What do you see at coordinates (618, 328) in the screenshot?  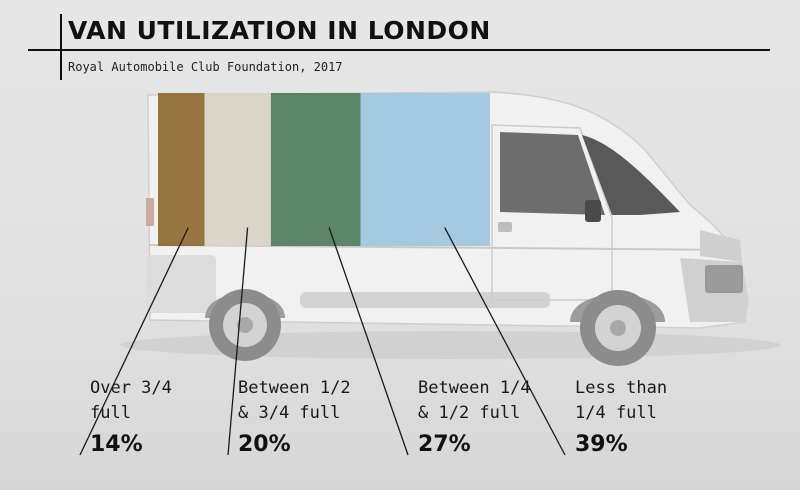 I see `front-wheel` at bounding box center [618, 328].